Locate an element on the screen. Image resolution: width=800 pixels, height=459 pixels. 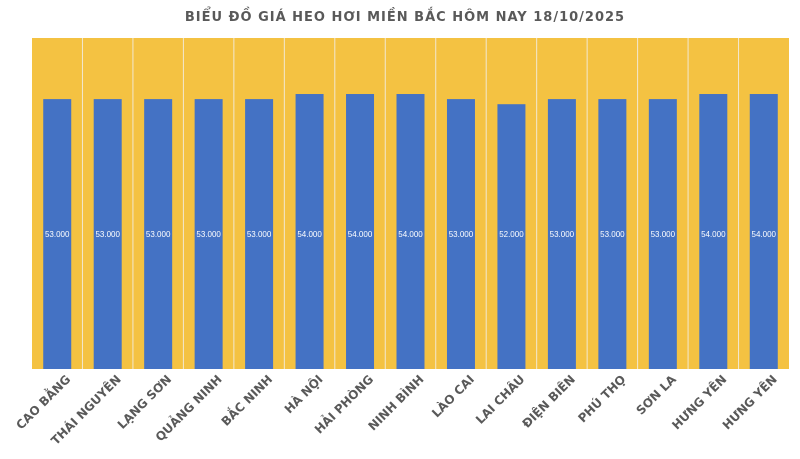
data-label: 52.000 is located at coordinates (511, 234).